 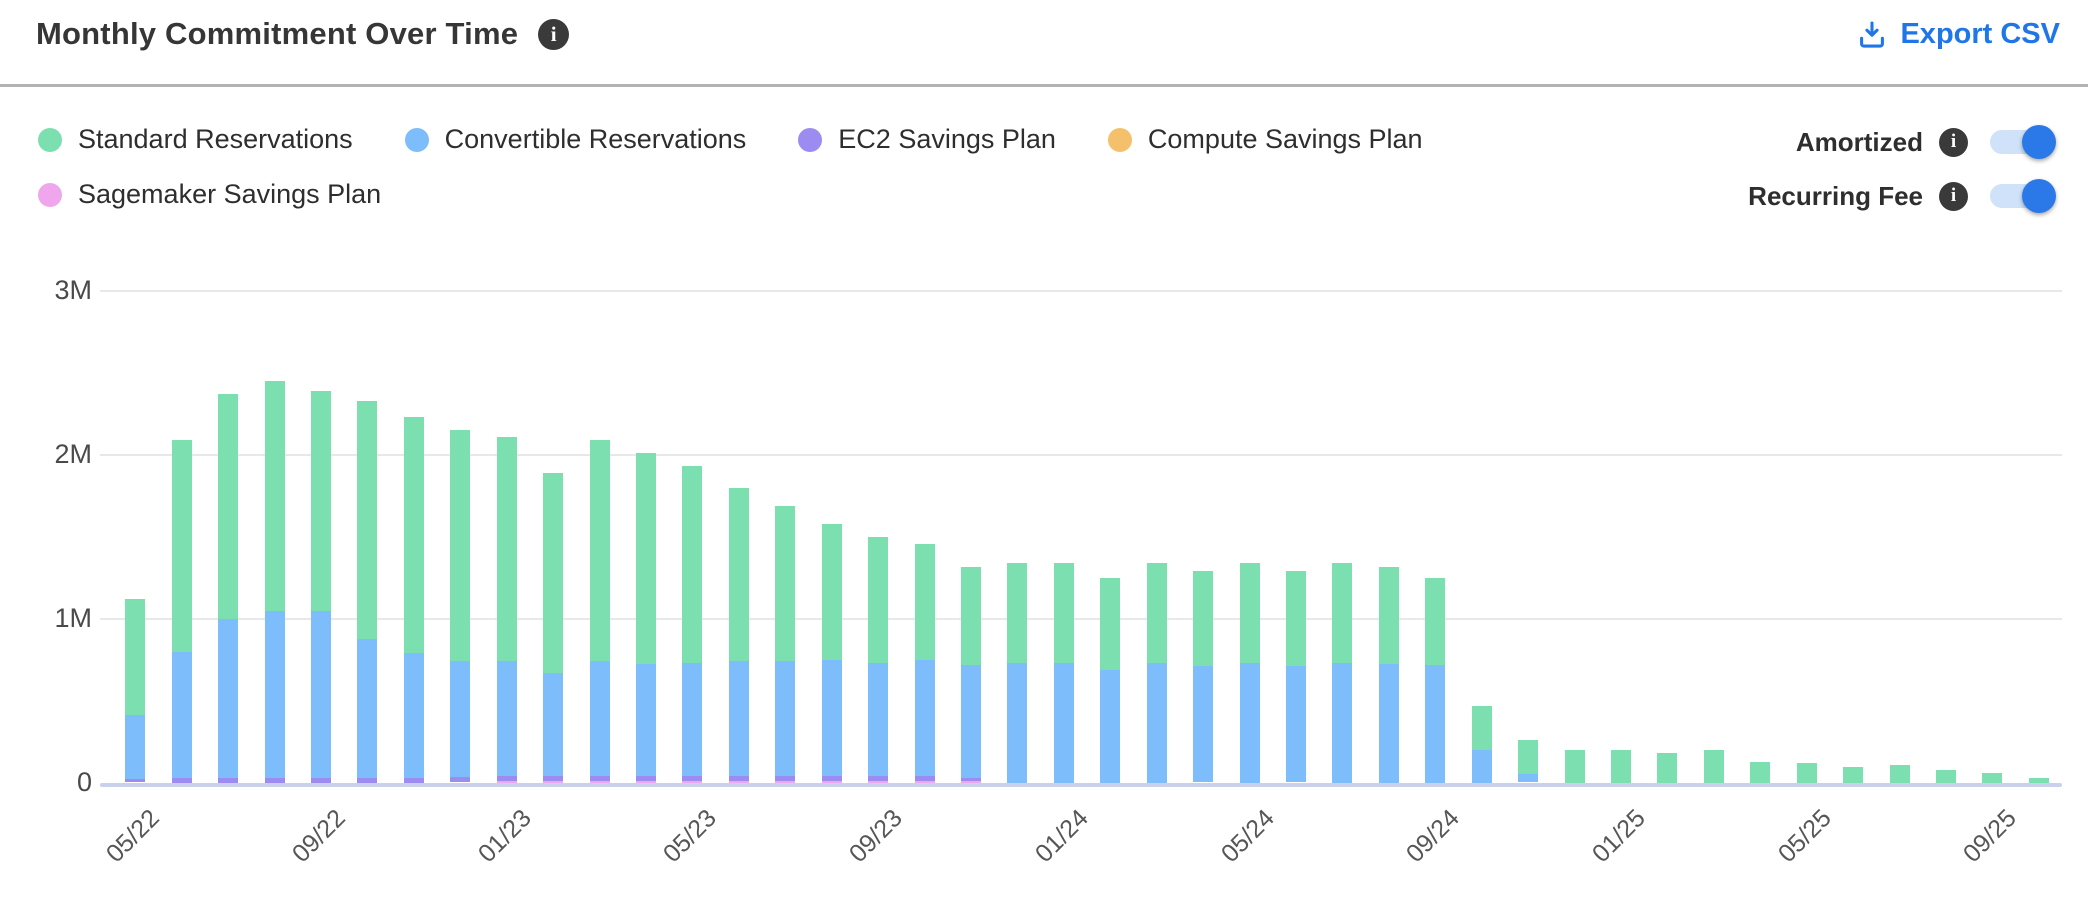 What do you see at coordinates (2023, 196) in the screenshot?
I see `recurring-fee-toggle` at bounding box center [2023, 196].